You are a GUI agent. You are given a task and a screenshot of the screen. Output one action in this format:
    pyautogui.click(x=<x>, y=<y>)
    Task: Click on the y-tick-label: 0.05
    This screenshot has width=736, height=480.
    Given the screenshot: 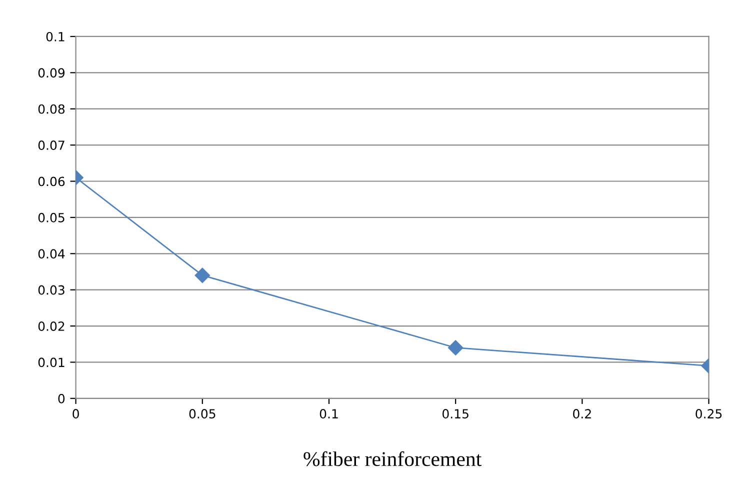 What is the action you would take?
    pyautogui.click(x=51, y=217)
    